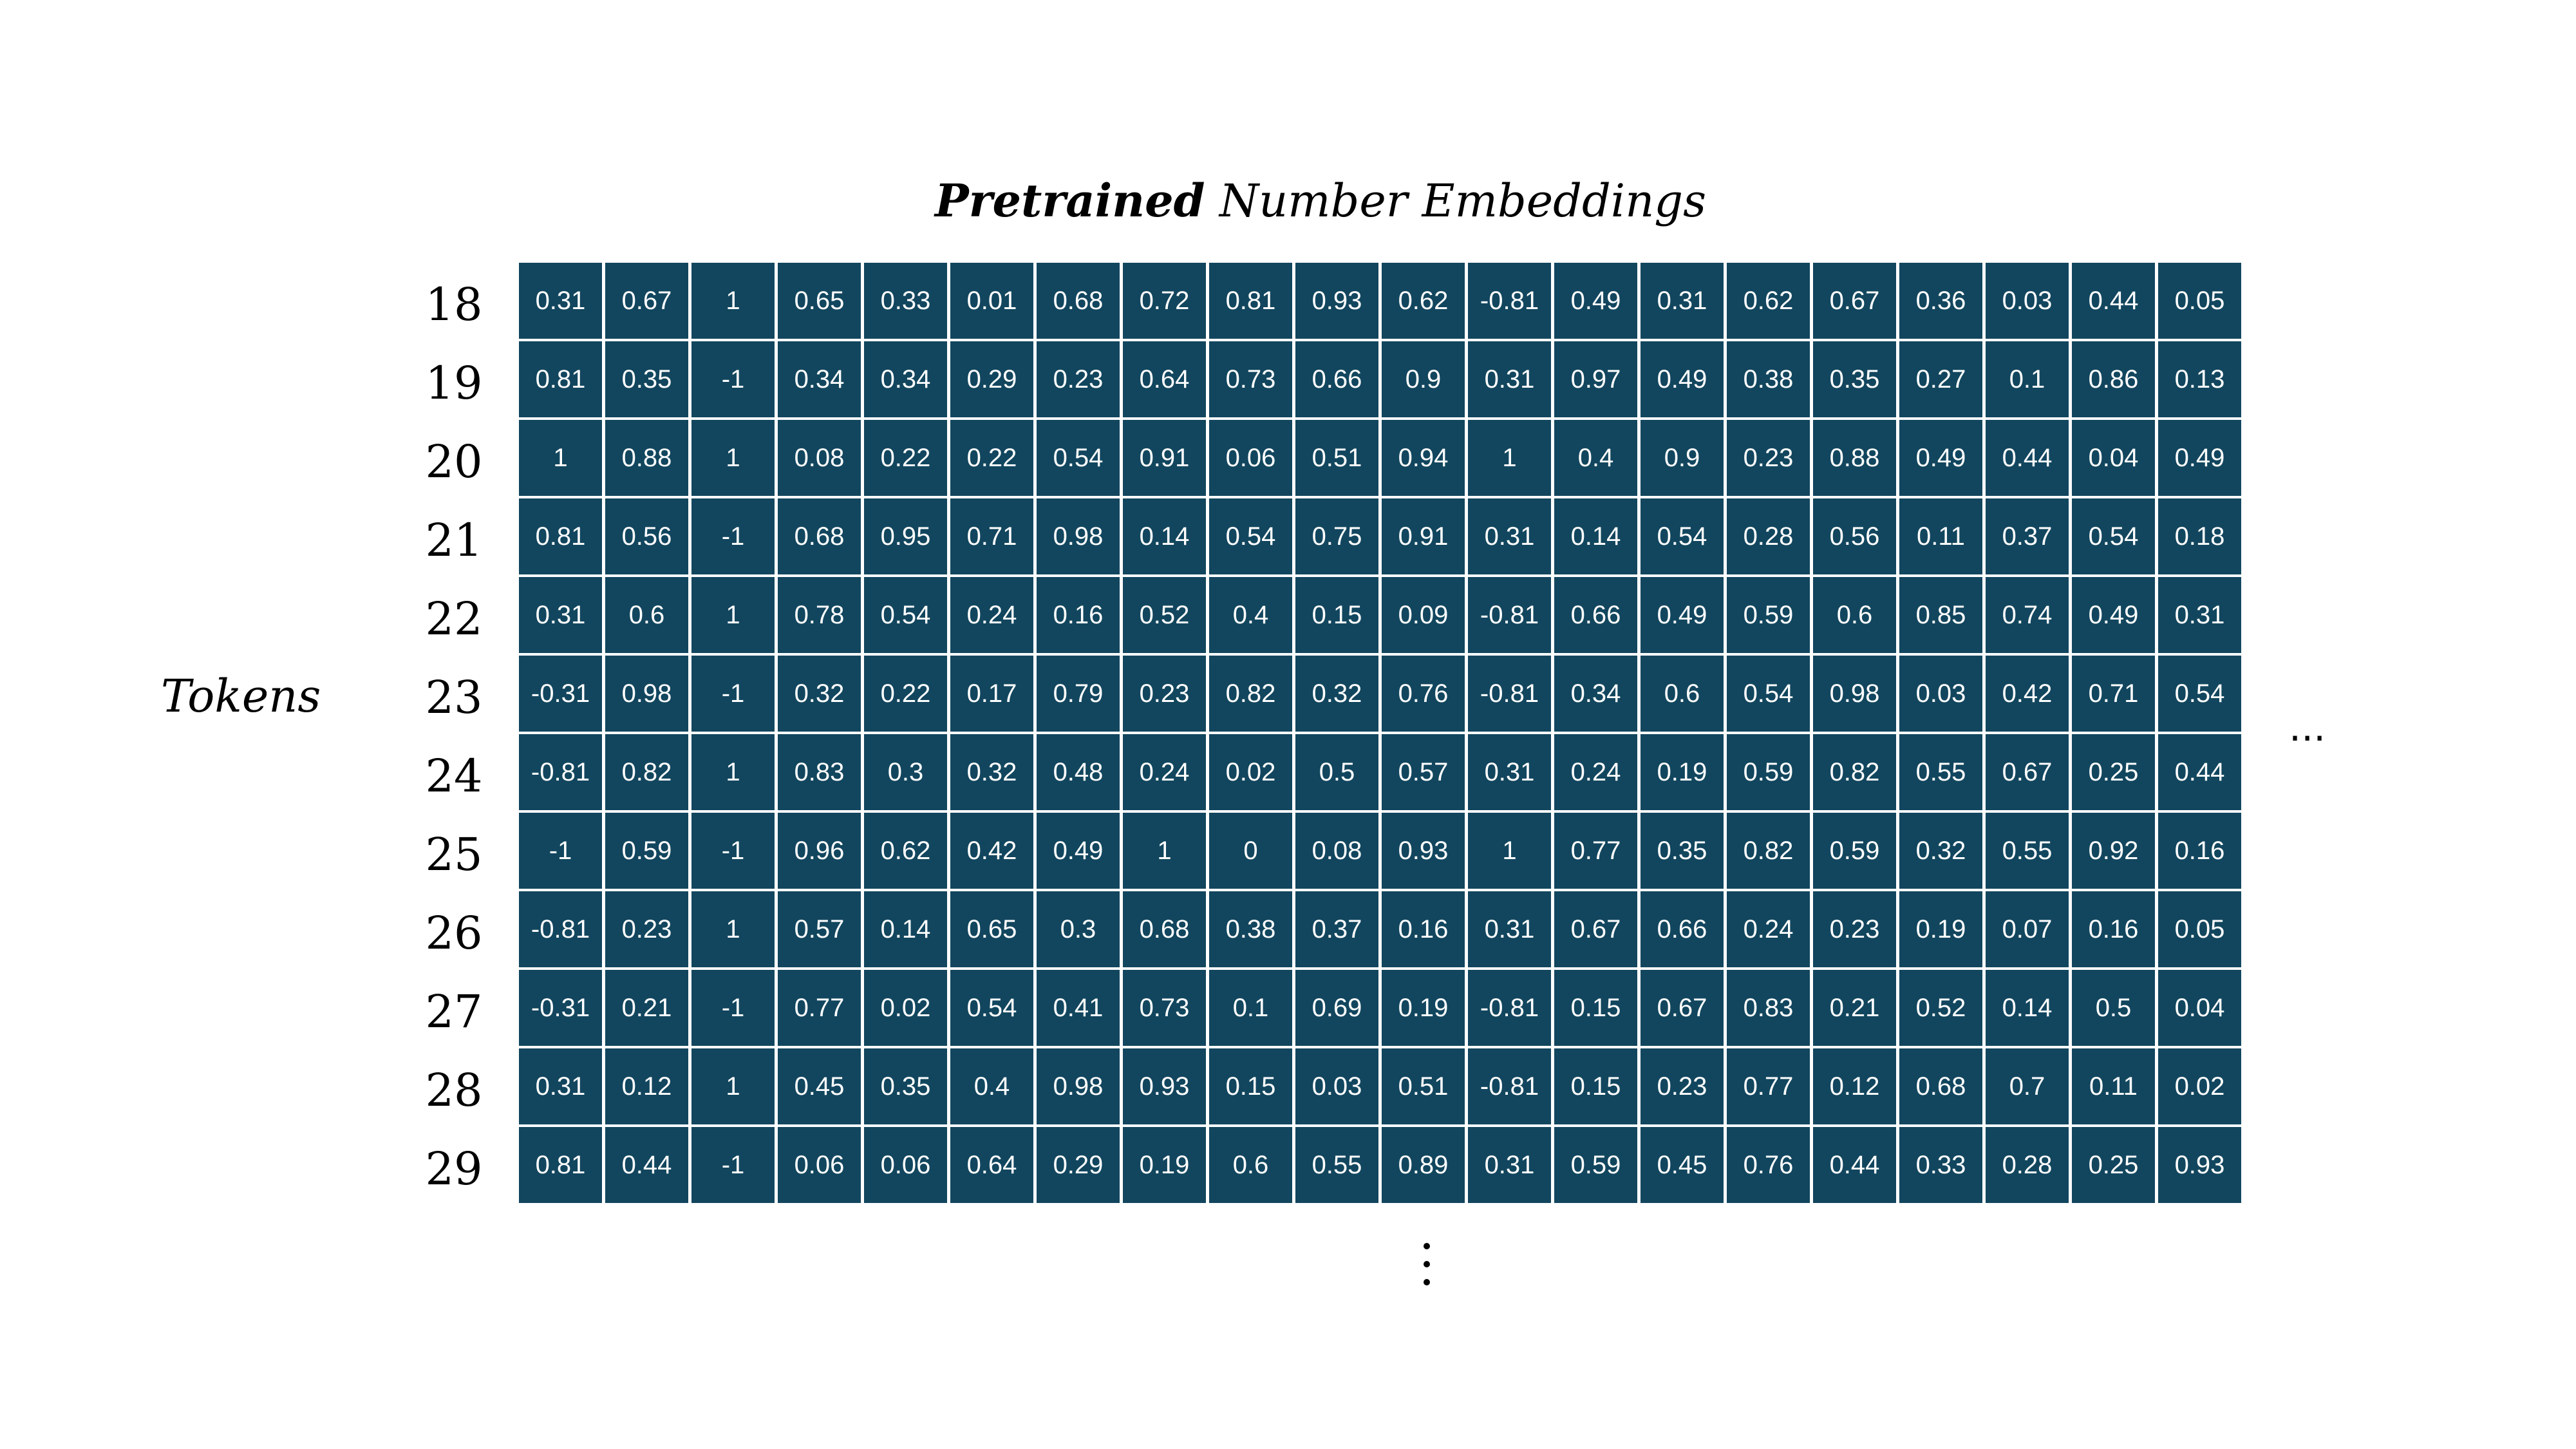 Image resolution: width=2576 pixels, height=1449 pixels. I want to click on embedding-cell: 0.36, so click(1940, 301).